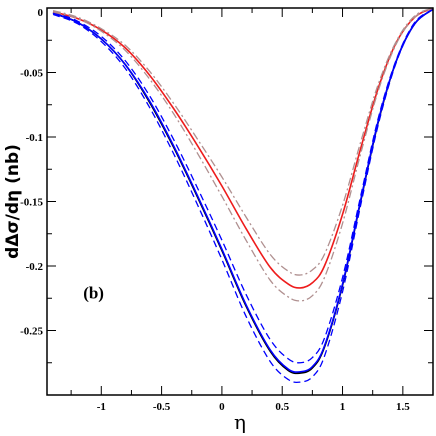 The image size is (436, 436). Describe the element at coordinates (101, 407) in the screenshot. I see `x-tick-label: -1` at that location.